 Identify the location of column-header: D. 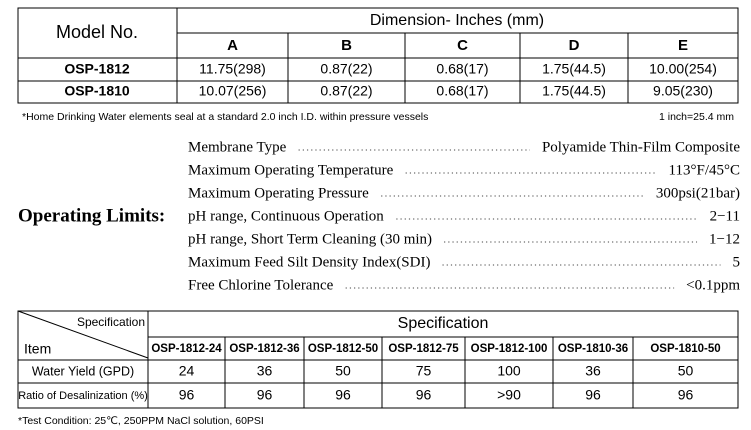
(574, 45).